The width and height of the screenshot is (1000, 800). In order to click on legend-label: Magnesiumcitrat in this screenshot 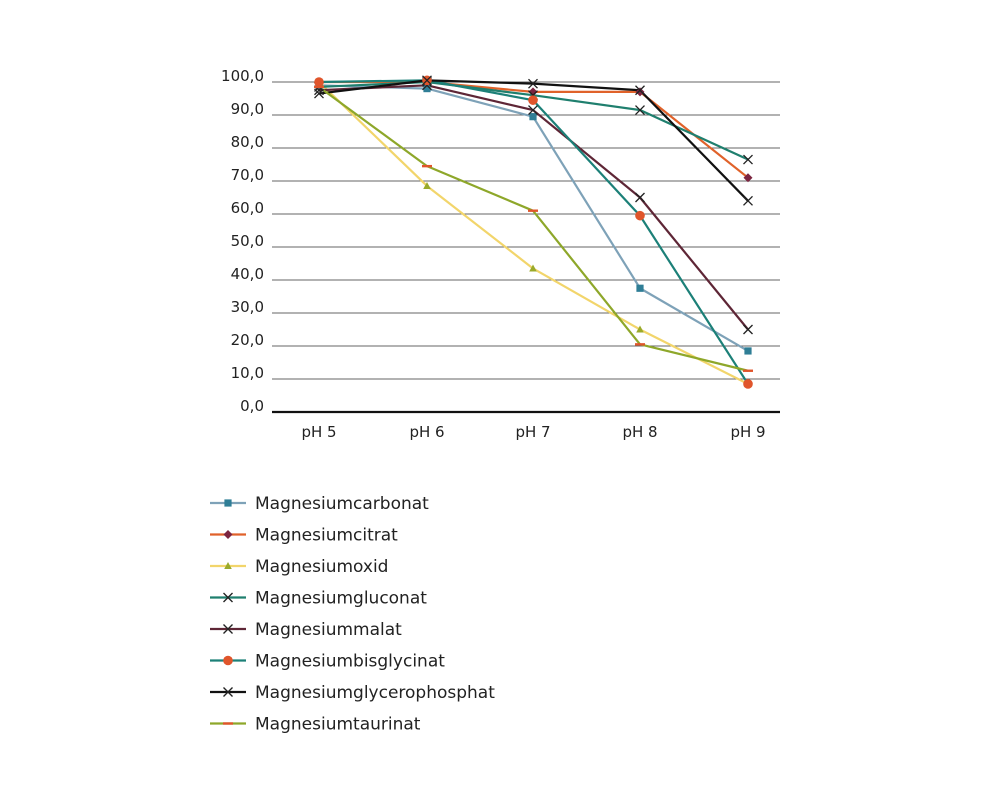, I will do `click(326, 536)`.